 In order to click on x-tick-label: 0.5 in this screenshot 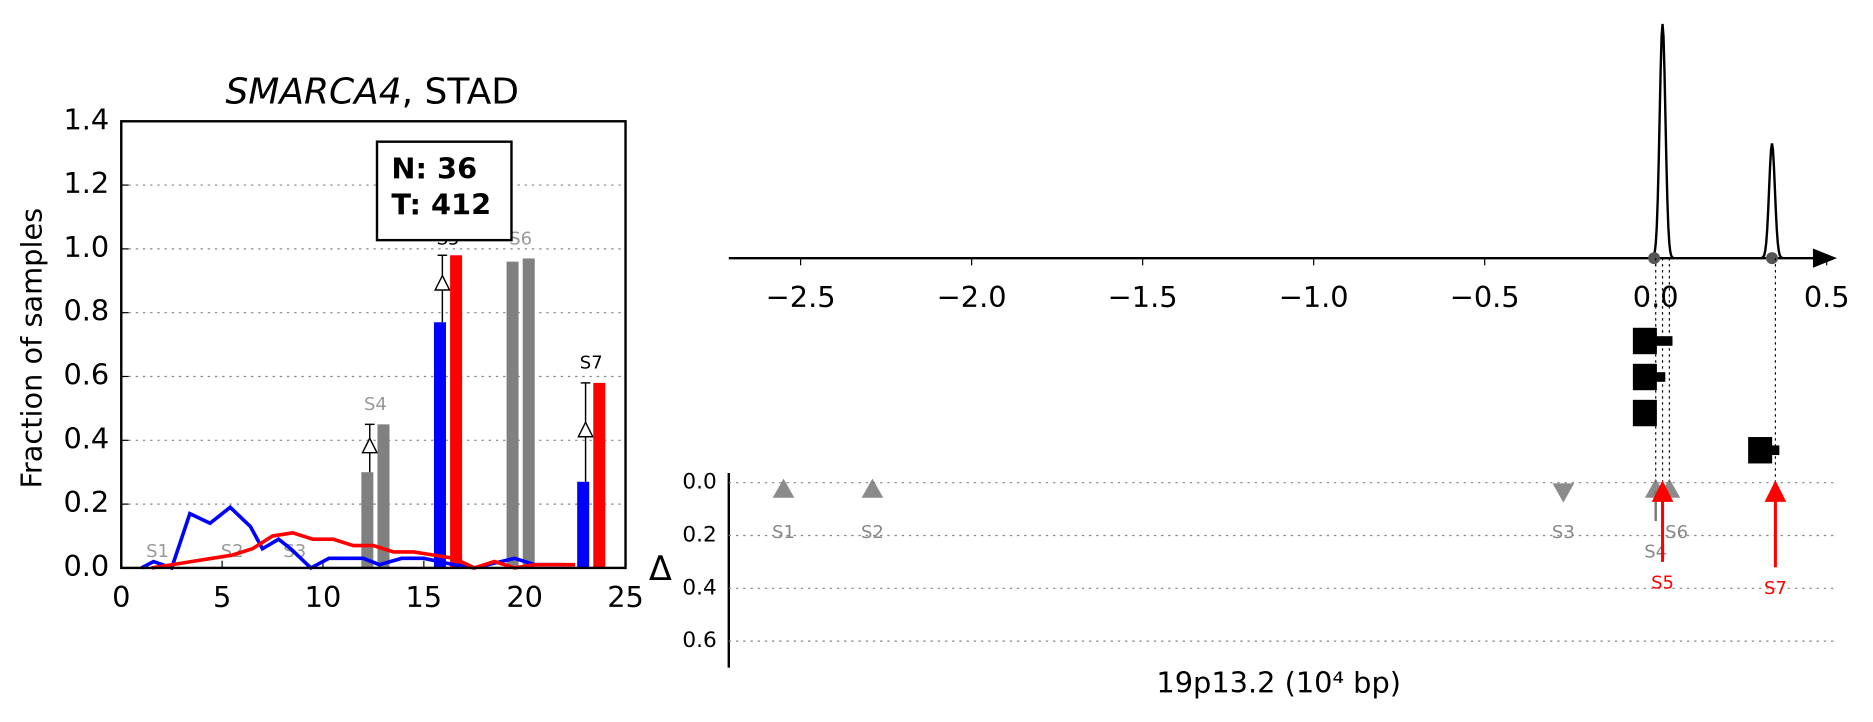, I will do `click(1827, 297)`.